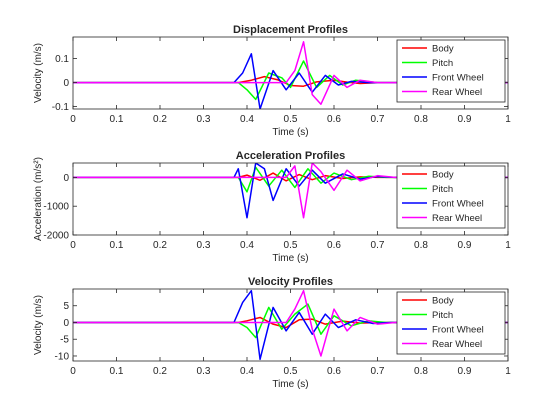 The image size is (560, 420). Describe the element at coordinates (66, 323) in the screenshot. I see `chart-3-ytick-label: 0` at that location.